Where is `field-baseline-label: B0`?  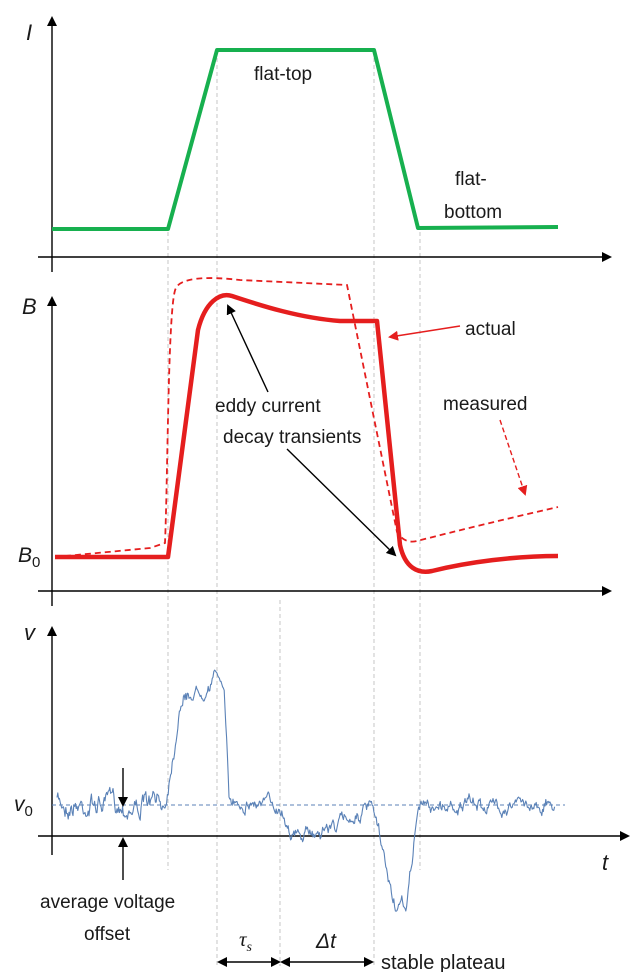 field-baseline-label: B0 is located at coordinates (29, 557).